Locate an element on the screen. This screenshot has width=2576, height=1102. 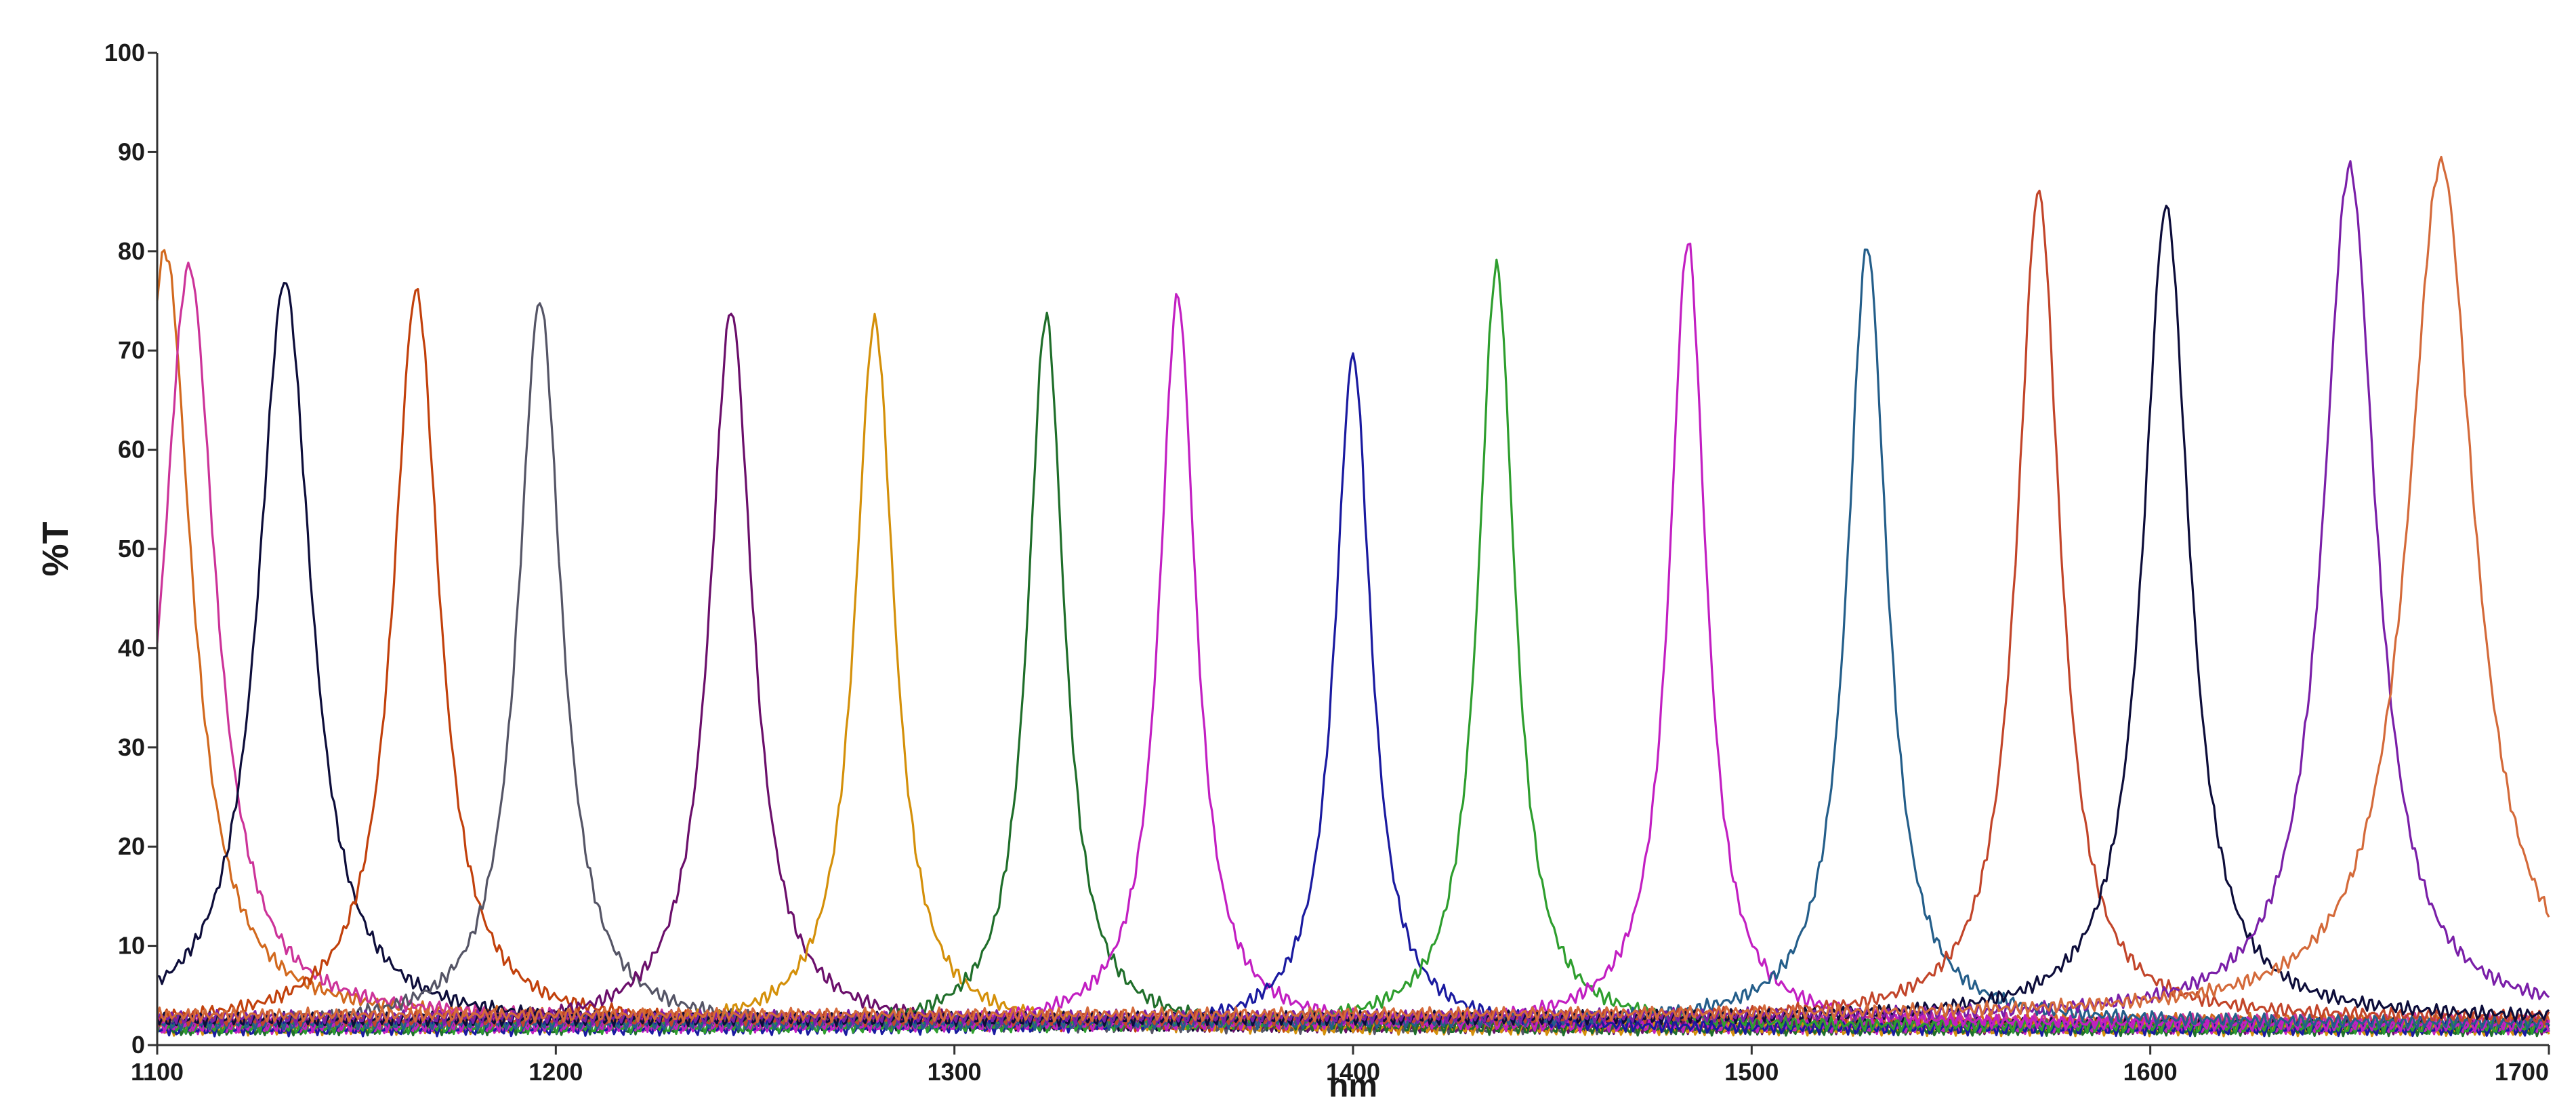
x-tick-label: 1700 is located at coordinates (2522, 1072).